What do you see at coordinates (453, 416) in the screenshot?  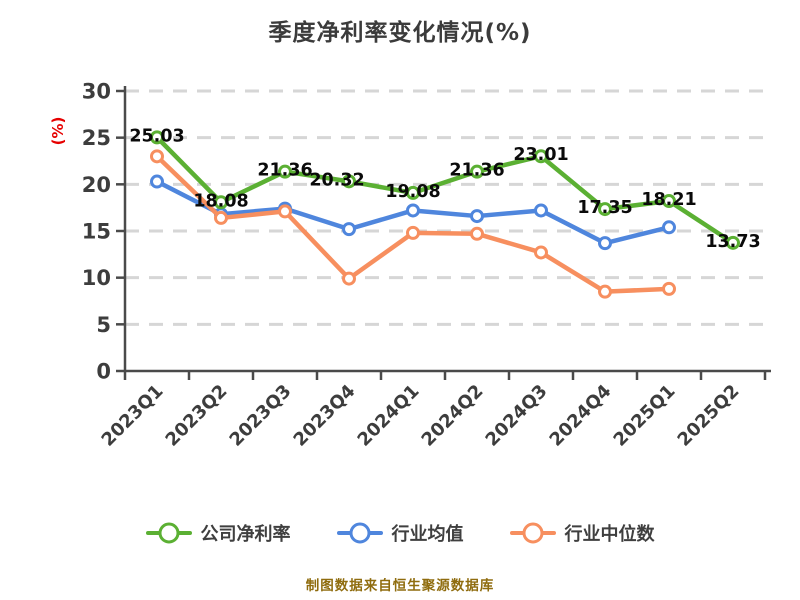 I see `x-axis-label: 2024Q2` at bounding box center [453, 416].